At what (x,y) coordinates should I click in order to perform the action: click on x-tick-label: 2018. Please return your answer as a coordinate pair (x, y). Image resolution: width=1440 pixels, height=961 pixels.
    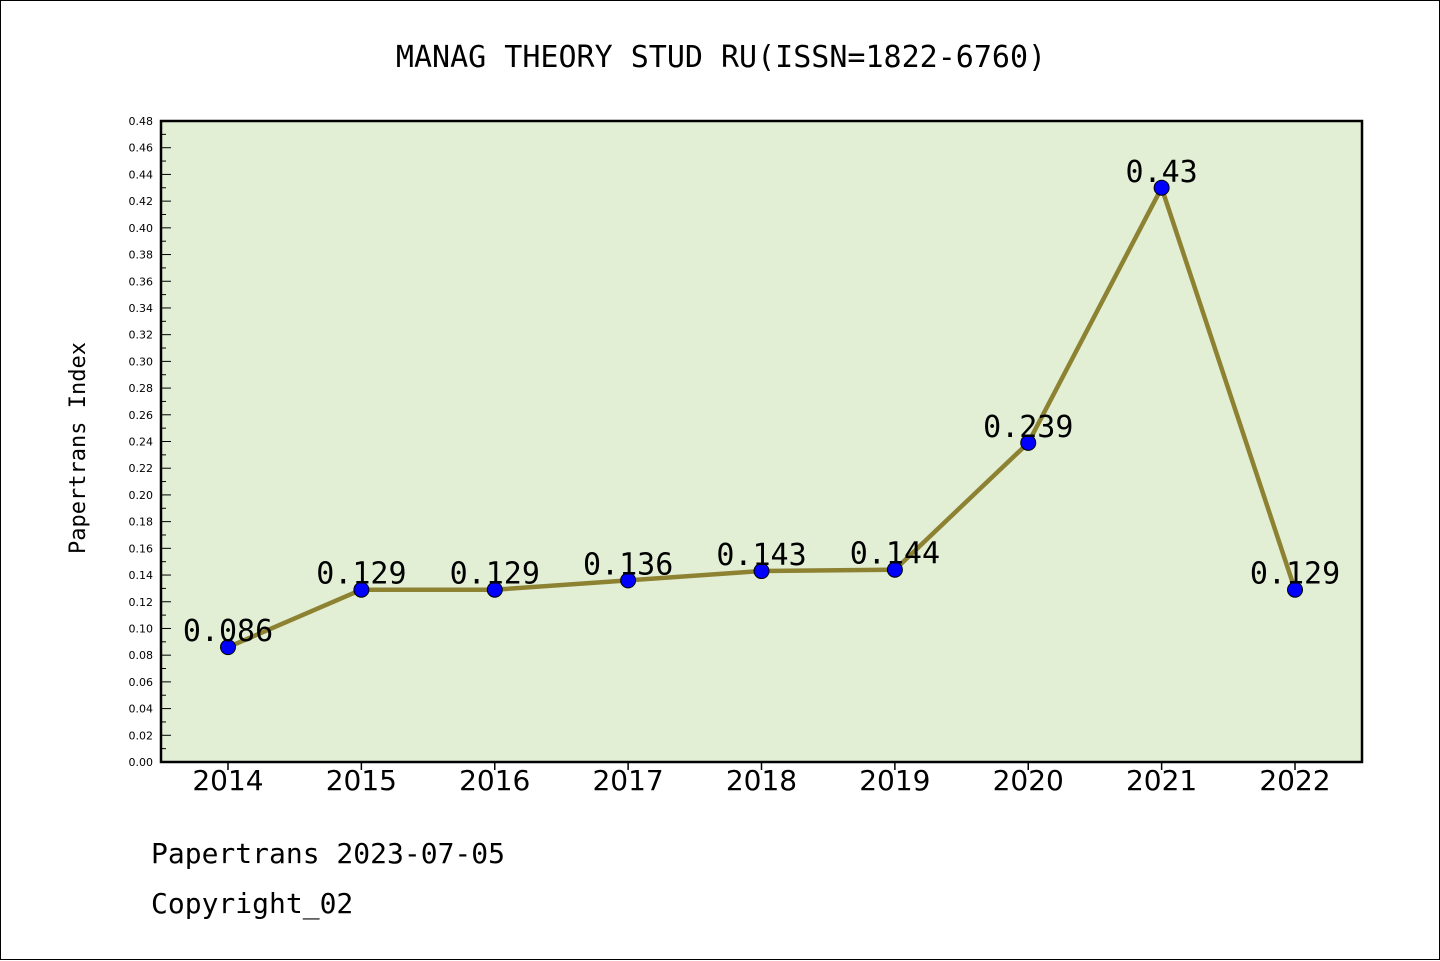
    Looking at the image, I should click on (761, 780).